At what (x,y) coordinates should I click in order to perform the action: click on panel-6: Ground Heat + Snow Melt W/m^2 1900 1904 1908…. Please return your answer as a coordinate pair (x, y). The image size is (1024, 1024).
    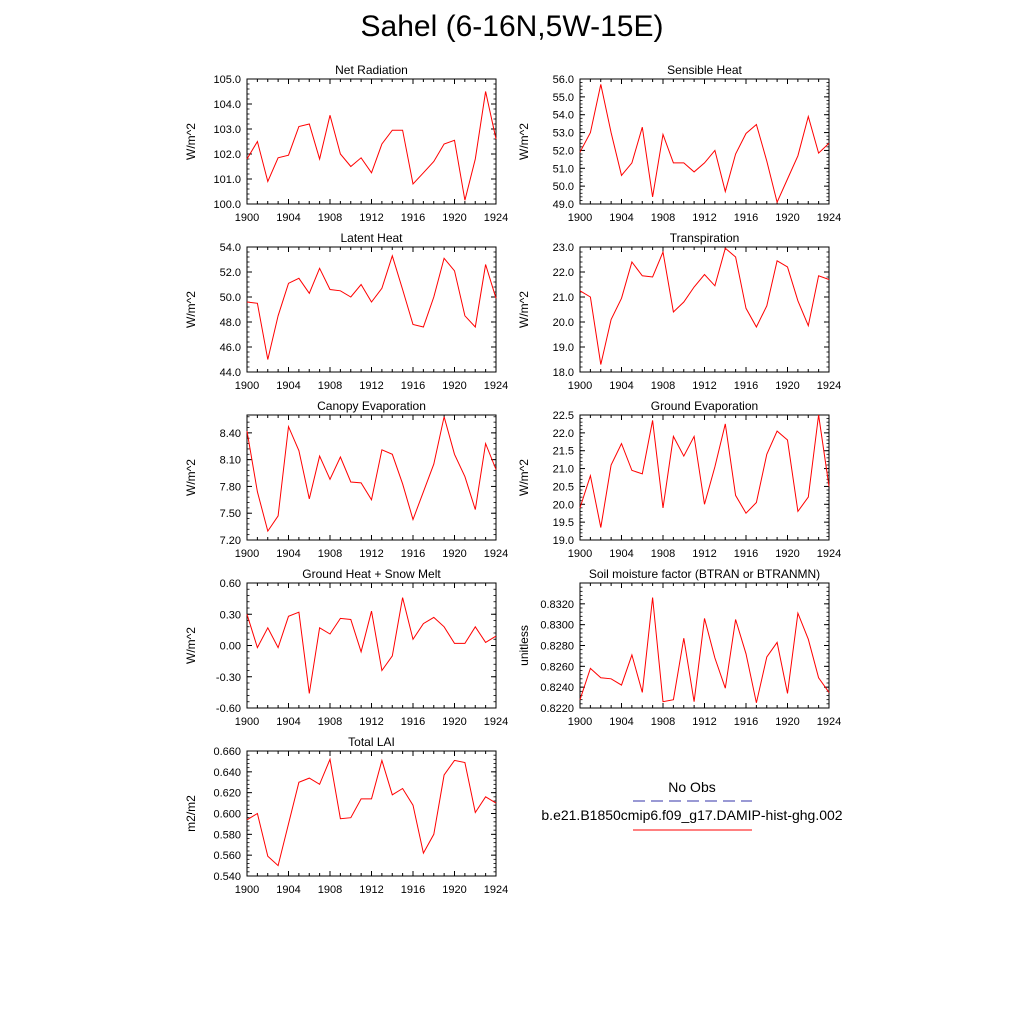
    Looking at the image, I should click on (346, 647).